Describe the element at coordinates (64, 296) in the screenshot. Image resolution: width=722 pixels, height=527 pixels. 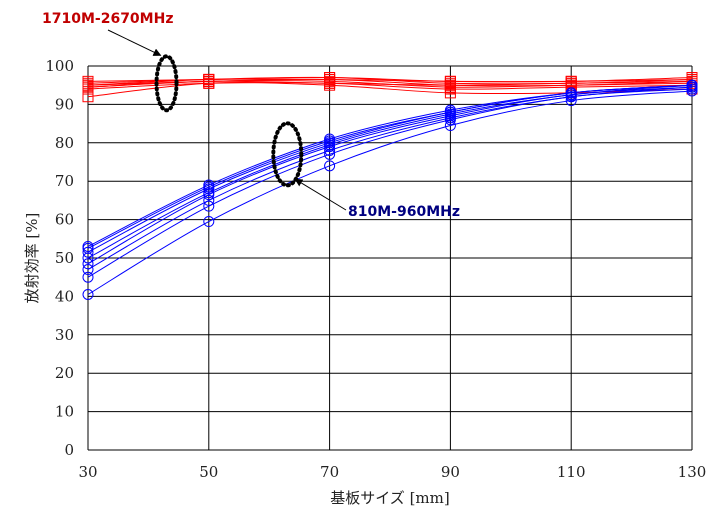
I see `y-tick-label: 40` at that location.